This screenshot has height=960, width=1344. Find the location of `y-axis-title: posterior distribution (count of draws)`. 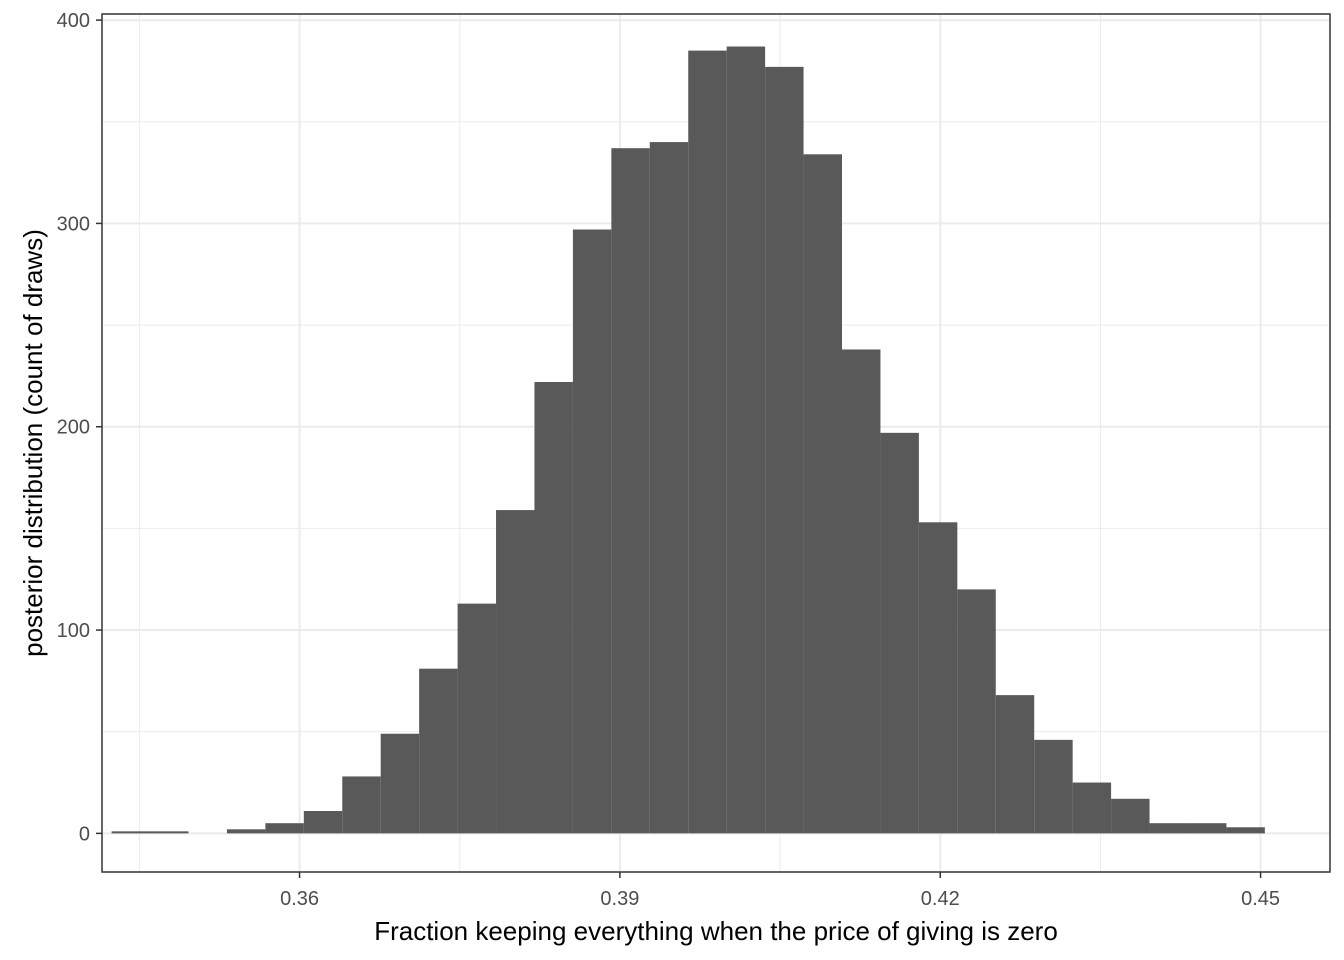

y-axis-title: posterior distribution (count of draws) is located at coordinates (33, 443).